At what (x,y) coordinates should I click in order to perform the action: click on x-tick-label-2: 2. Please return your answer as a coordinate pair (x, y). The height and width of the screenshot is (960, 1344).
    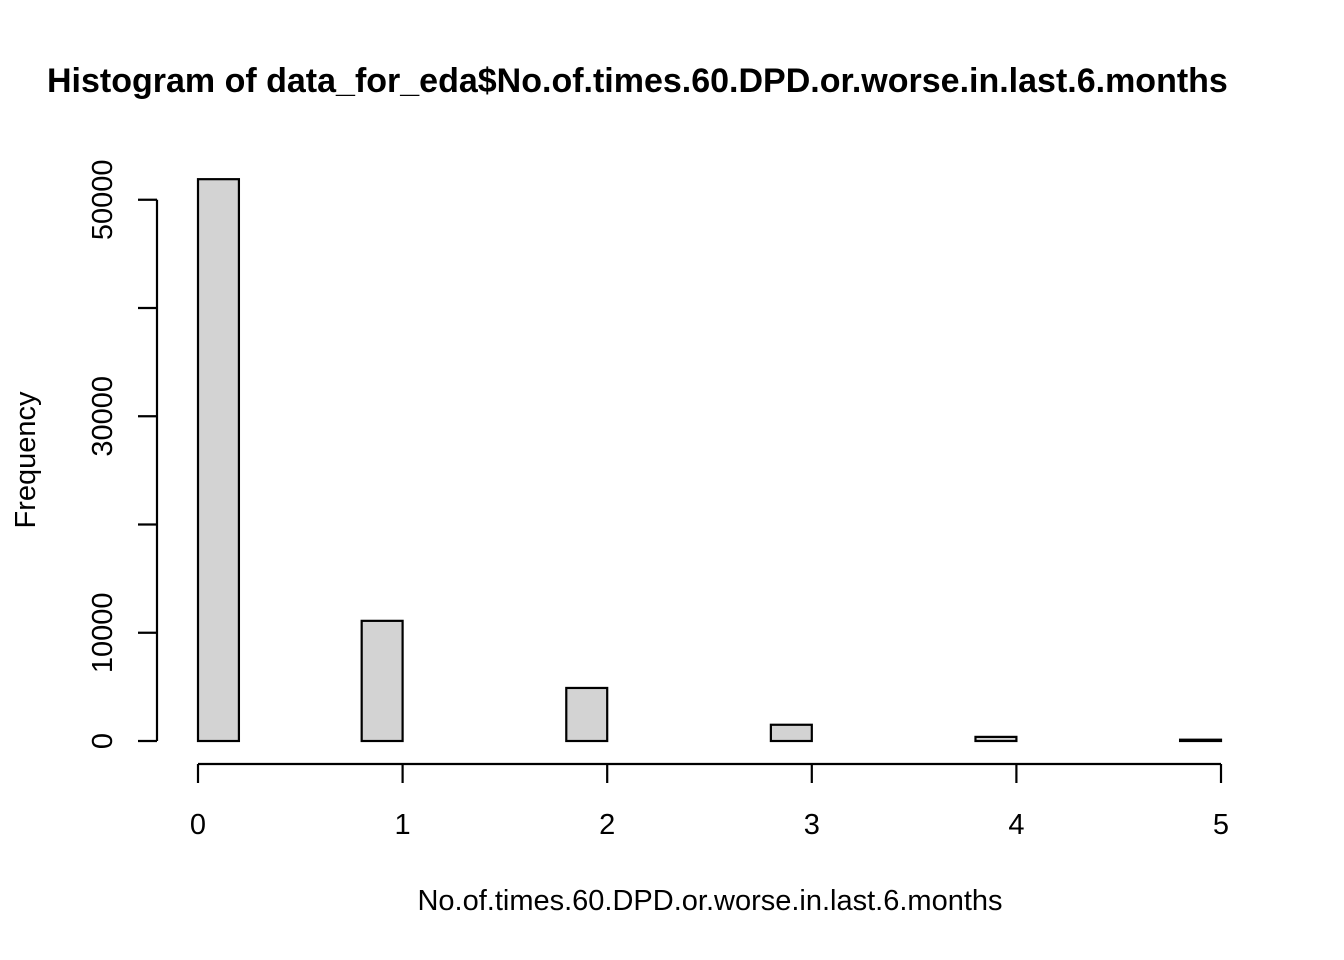
    Looking at the image, I should click on (607, 825).